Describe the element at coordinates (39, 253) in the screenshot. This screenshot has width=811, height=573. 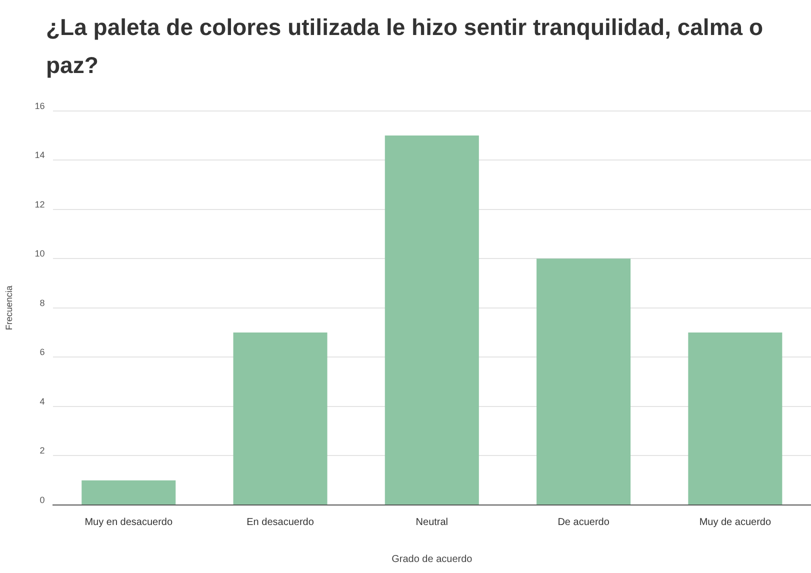
I see `y-tick-label: 10` at that location.